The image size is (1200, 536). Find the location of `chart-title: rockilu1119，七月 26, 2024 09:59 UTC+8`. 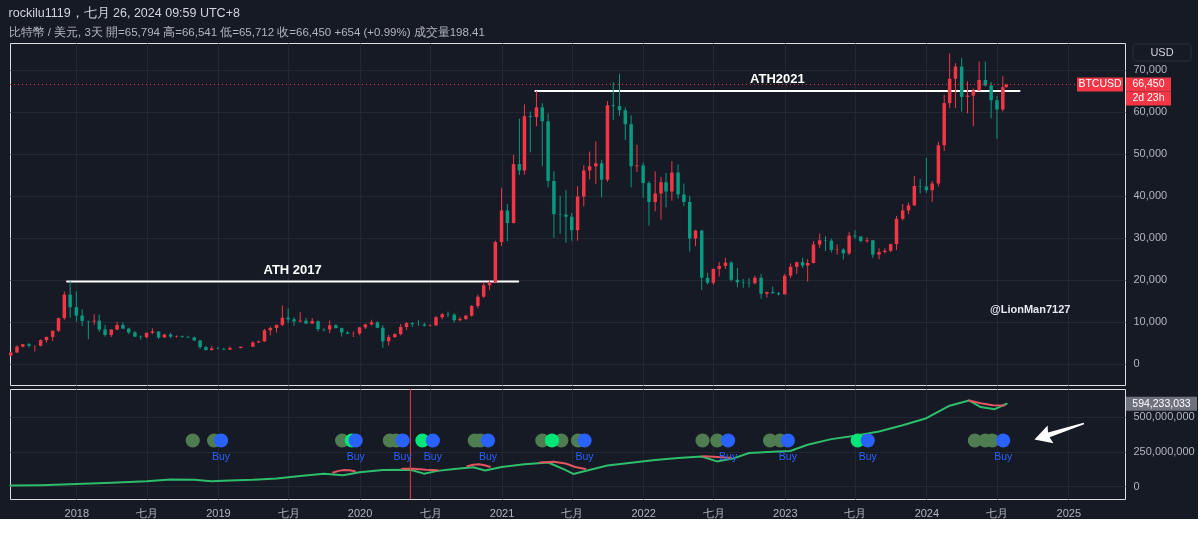

chart-title: rockilu1119，七月 26, 2024 09:59 UTC+8 is located at coordinates (124, 12).